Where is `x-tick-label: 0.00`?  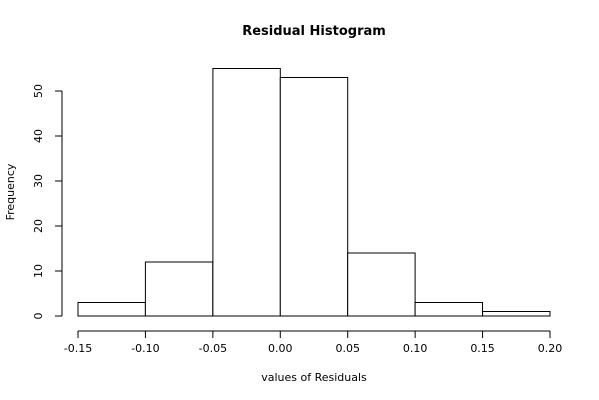 x-tick-label: 0.00 is located at coordinates (280, 348).